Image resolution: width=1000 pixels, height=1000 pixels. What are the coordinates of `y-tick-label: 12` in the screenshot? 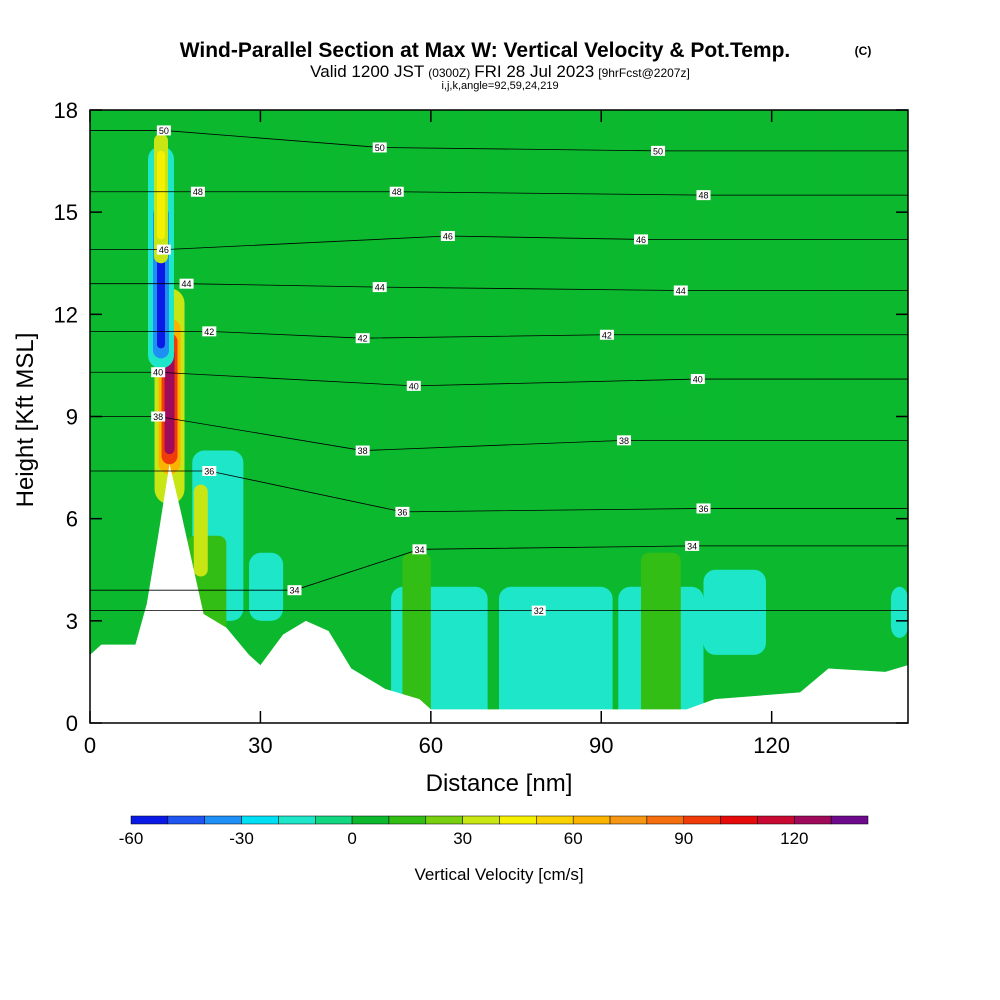 It's located at (66, 314).